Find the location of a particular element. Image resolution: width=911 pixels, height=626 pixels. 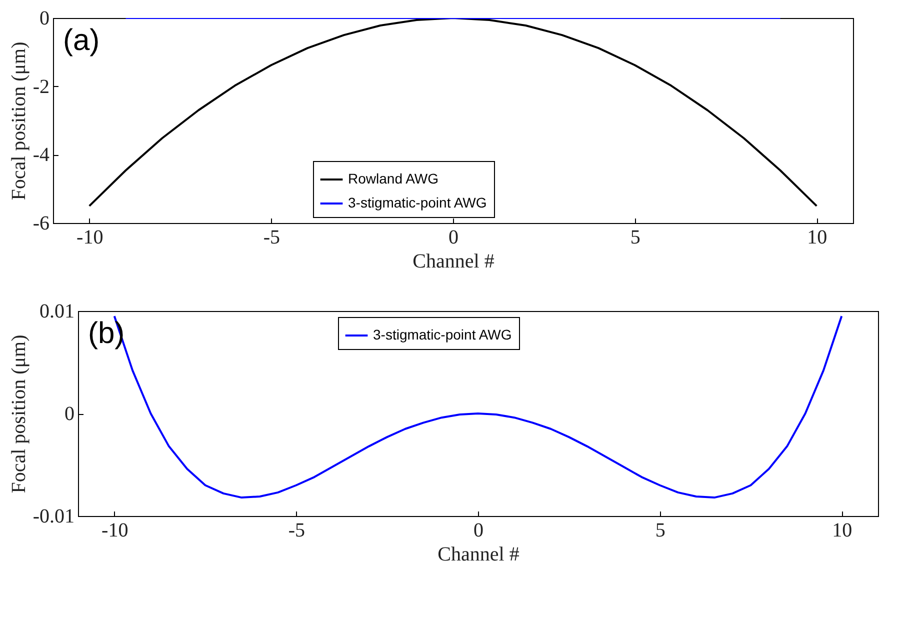

y-tick-label: -6 is located at coordinates (41, 223).